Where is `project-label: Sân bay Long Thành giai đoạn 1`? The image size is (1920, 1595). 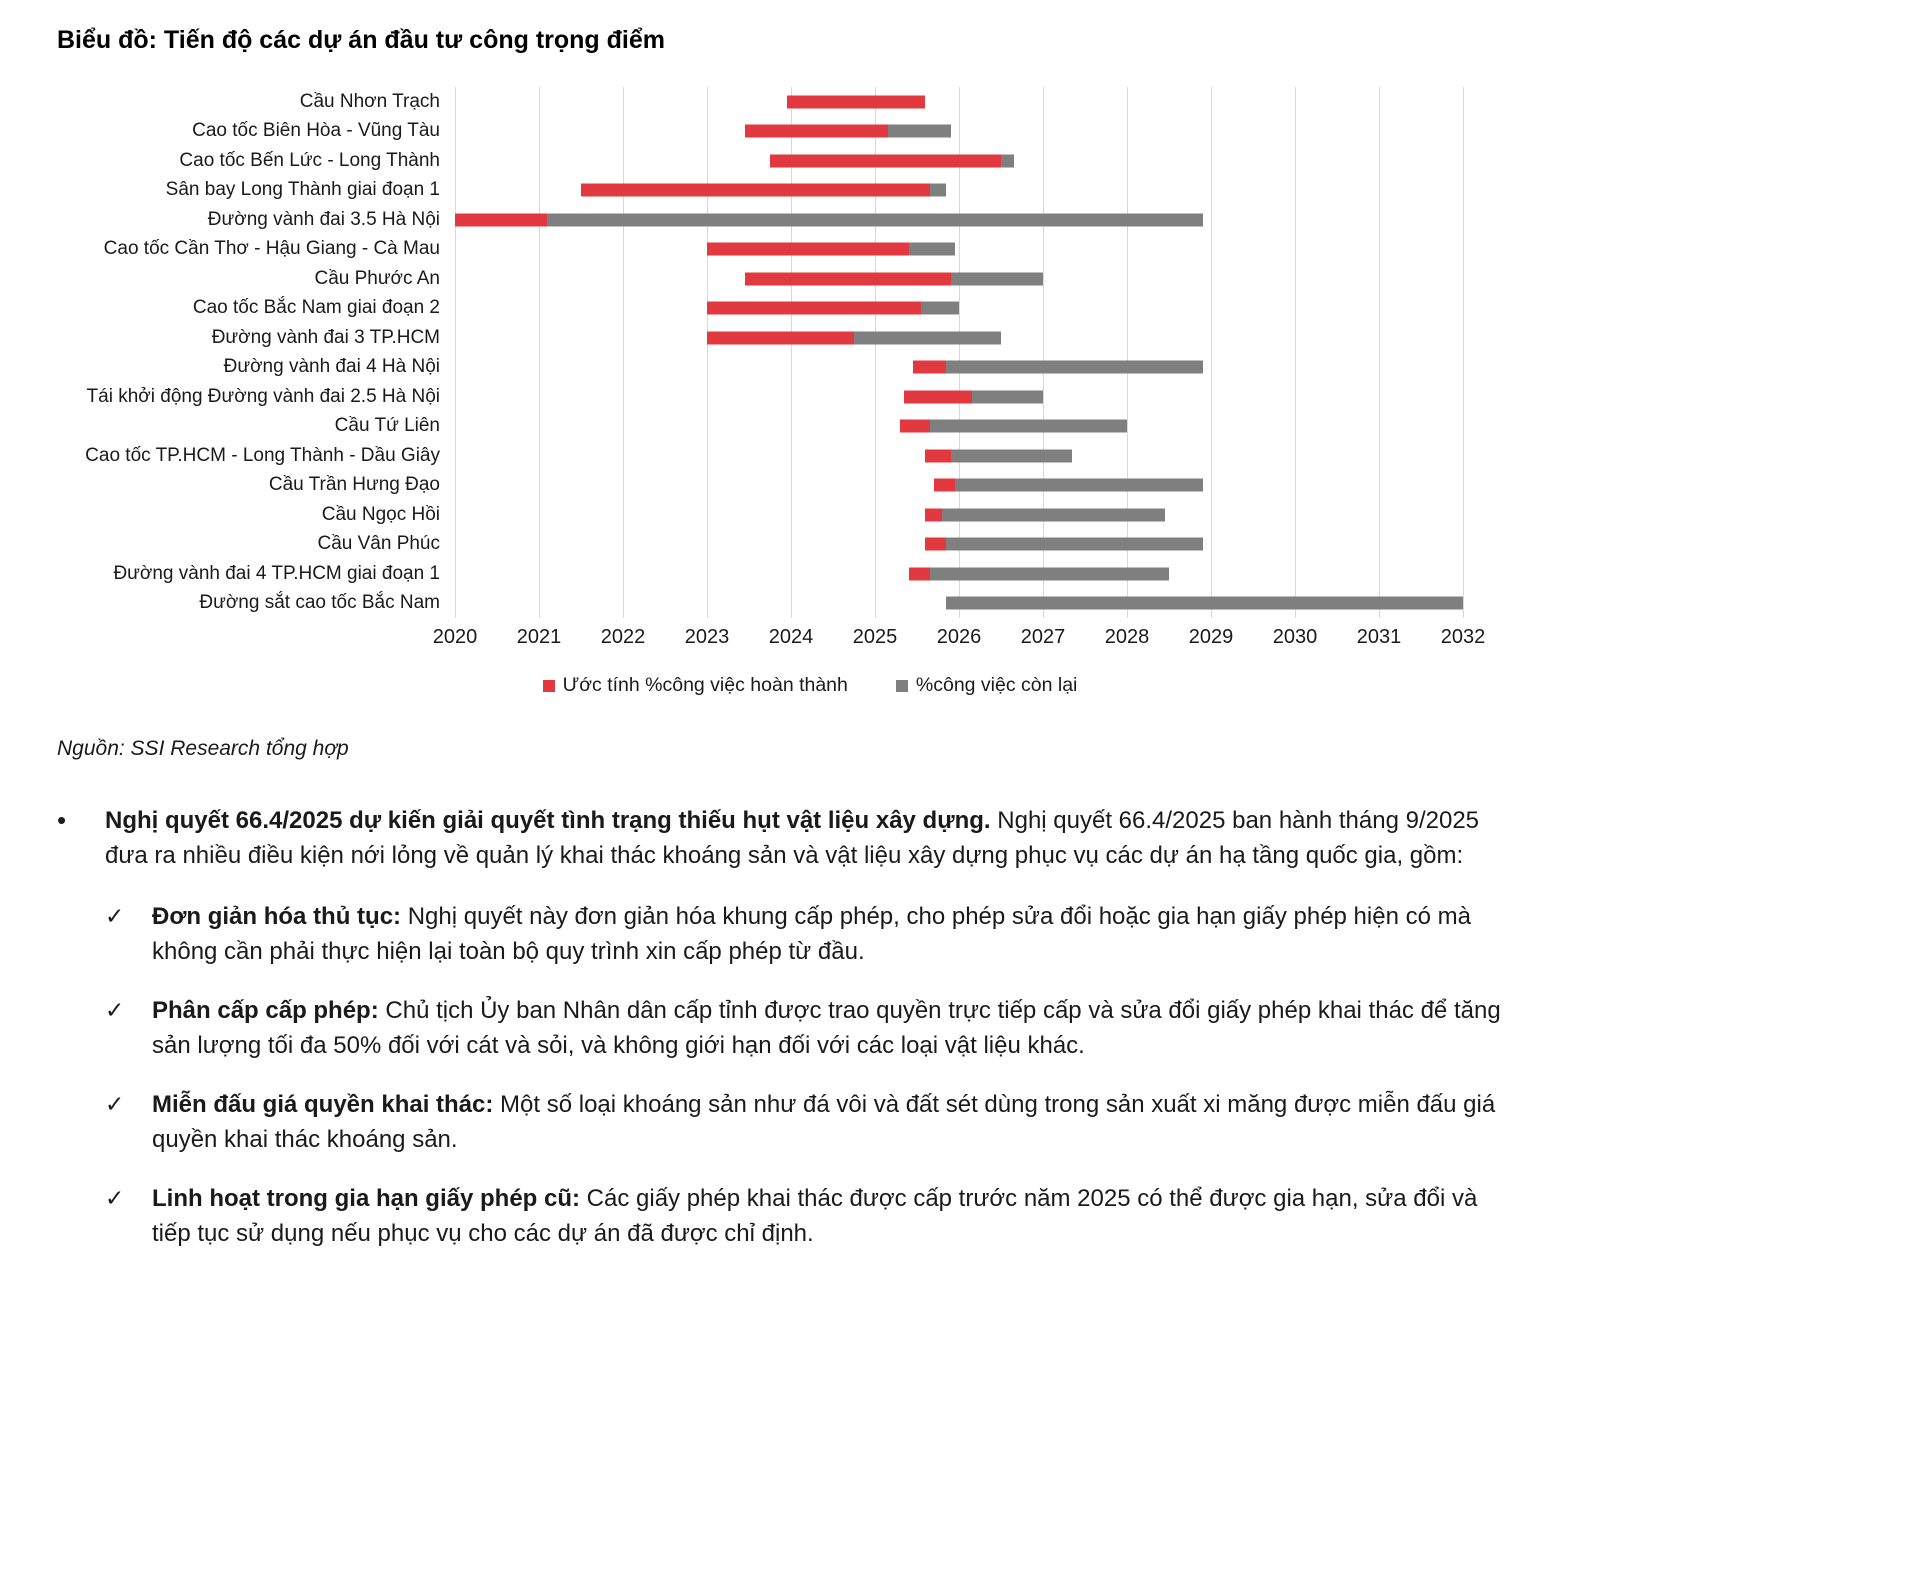 project-label: Sân bay Long Thành giai đoạn 1 is located at coordinates (302, 190).